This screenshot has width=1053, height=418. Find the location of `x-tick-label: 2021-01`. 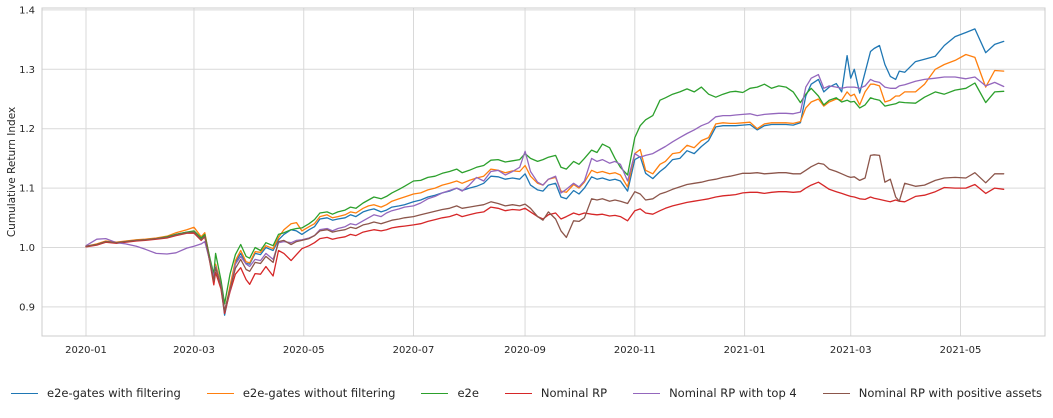

x-tick-label: 2021-01 is located at coordinates (745, 350).